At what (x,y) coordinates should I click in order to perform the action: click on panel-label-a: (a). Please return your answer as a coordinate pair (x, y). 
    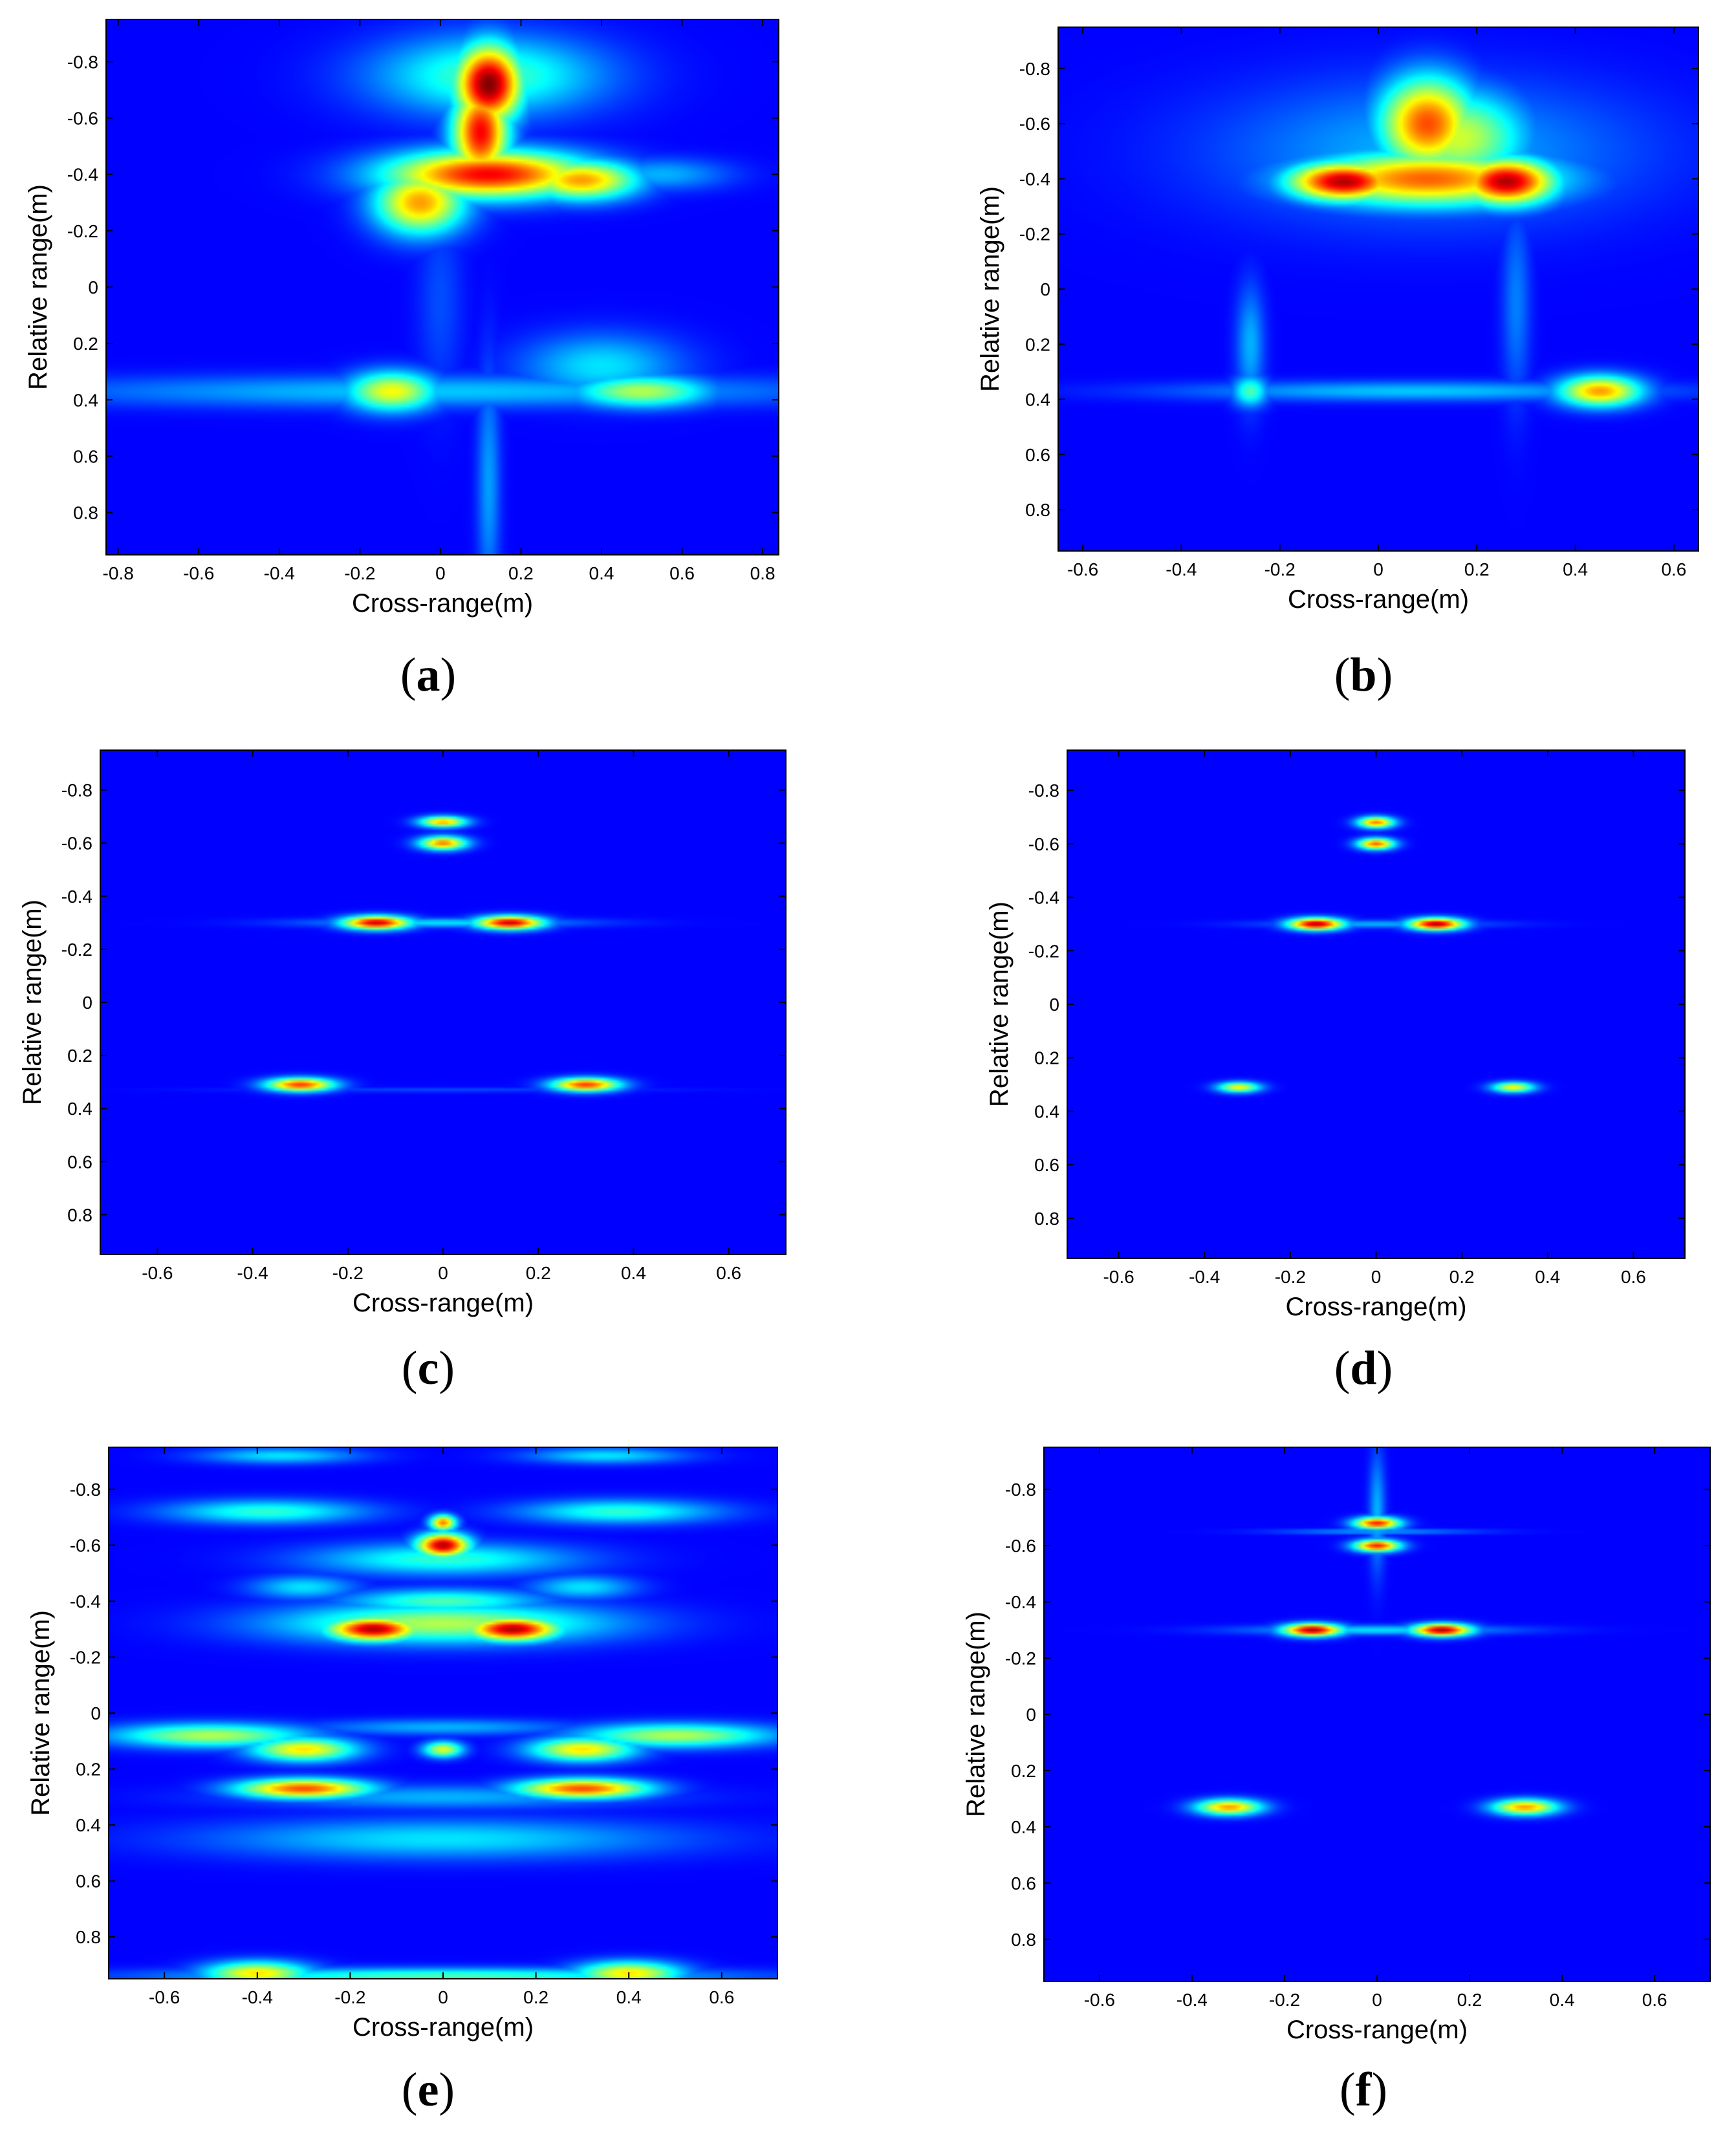
    Looking at the image, I should click on (428, 676).